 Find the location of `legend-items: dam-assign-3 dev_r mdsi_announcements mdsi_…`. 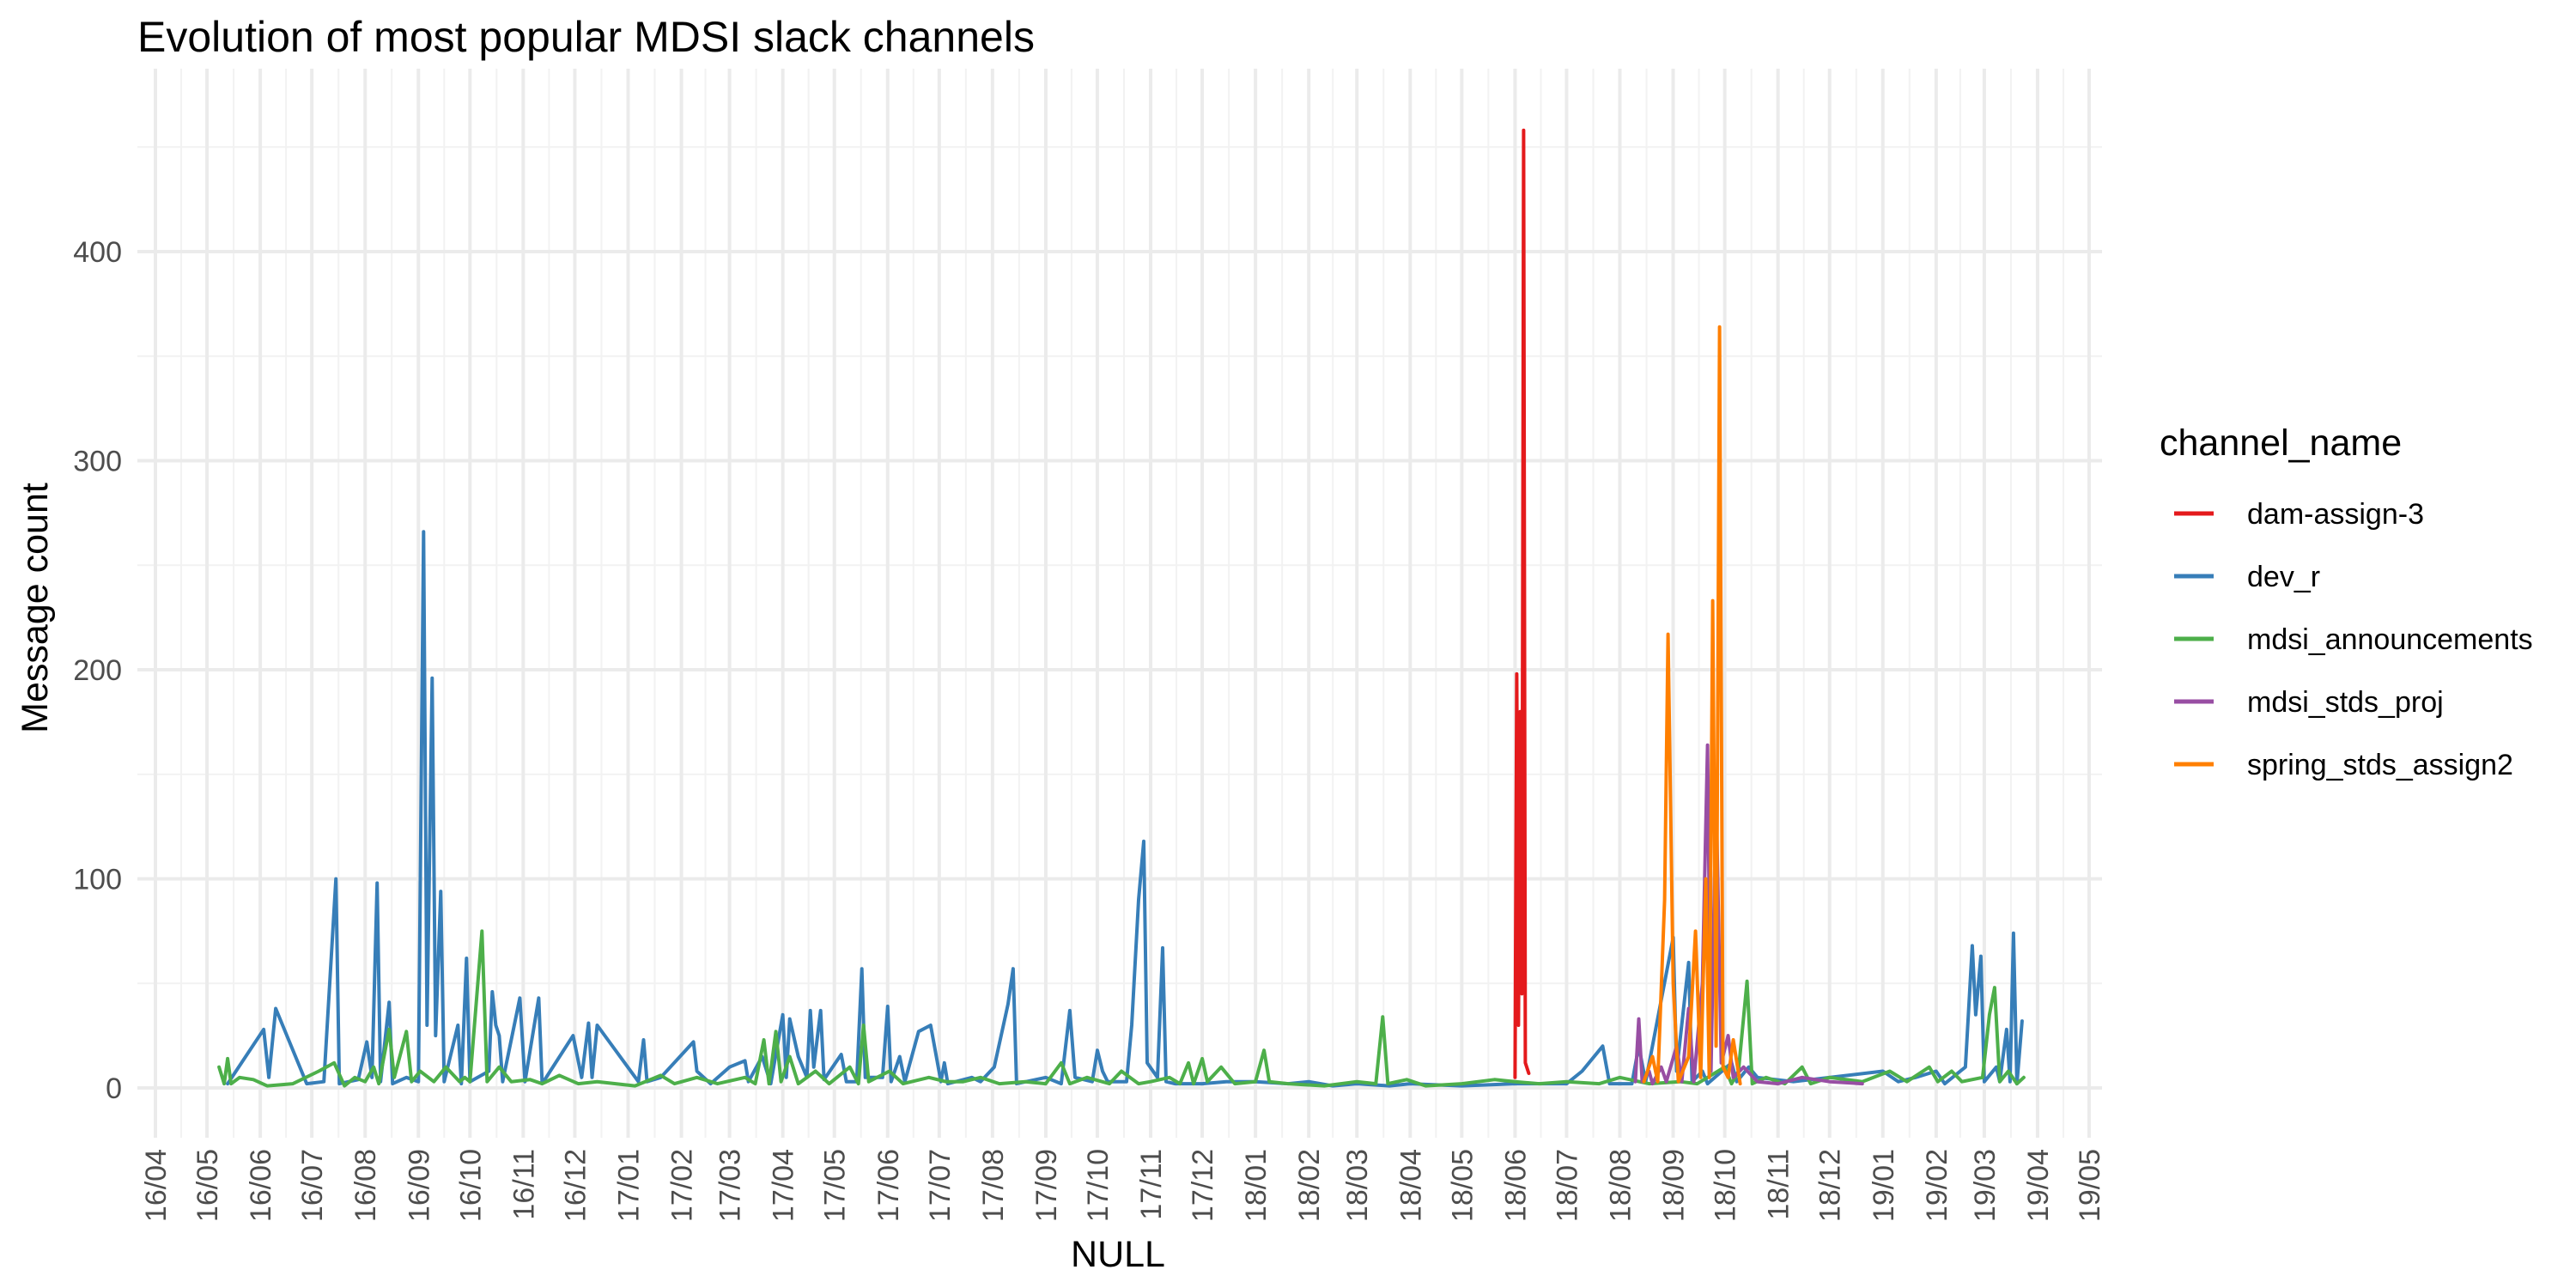

legend-items: dam-assign-3 dev_r mdsi_announcements mdsi_… is located at coordinates (2353, 640).